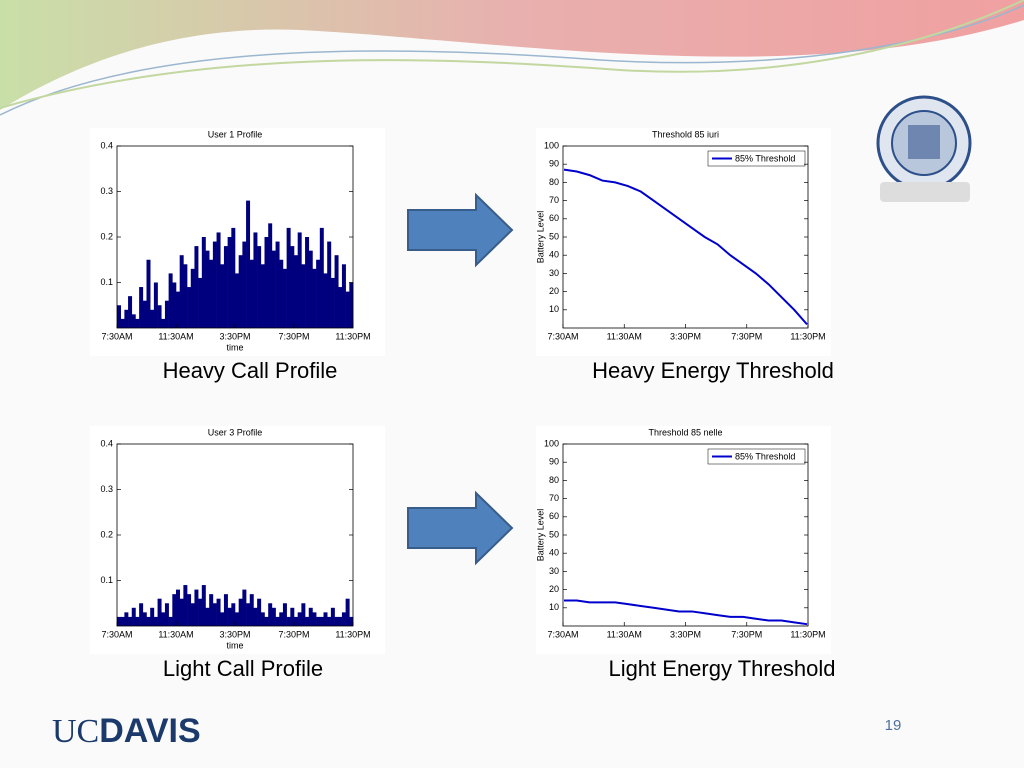 The image size is (1024, 768). What do you see at coordinates (540, 237) in the screenshot?
I see `y-axis-label: Battery Level` at bounding box center [540, 237].